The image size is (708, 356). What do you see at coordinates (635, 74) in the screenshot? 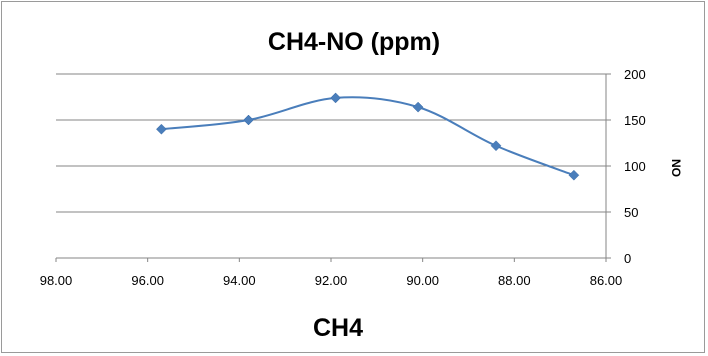
I see `y-tick-label: 200` at bounding box center [635, 74].